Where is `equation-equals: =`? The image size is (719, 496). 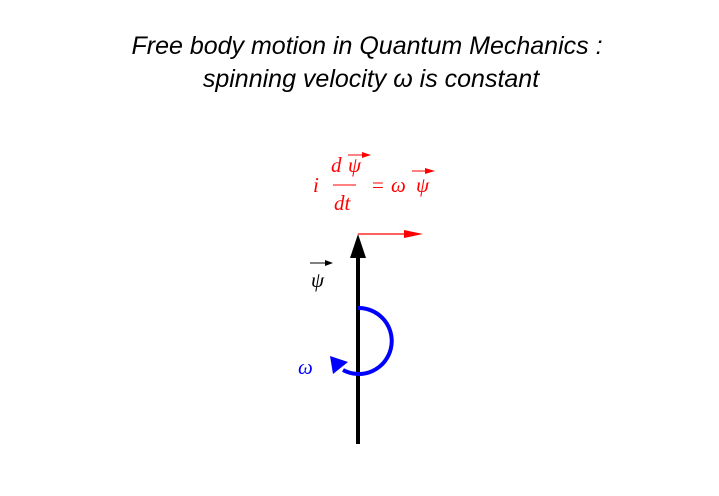 equation-equals: = is located at coordinates (378, 185).